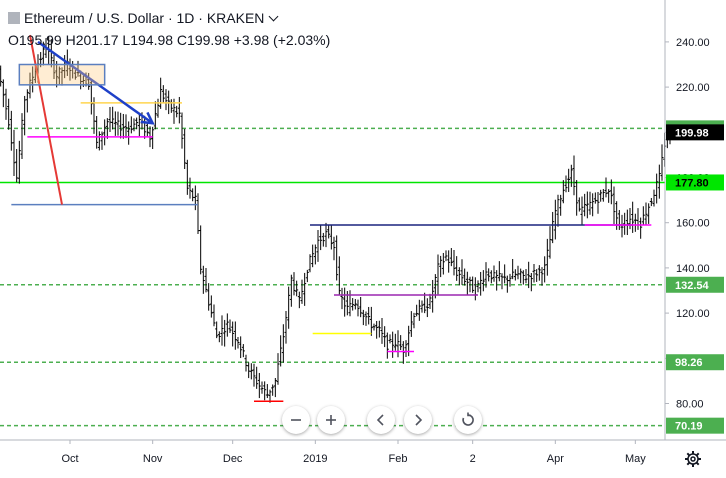 Image resolution: width=726 pixels, height=478 pixels. I want to click on y-tick-label: 220.00, so click(693, 88).